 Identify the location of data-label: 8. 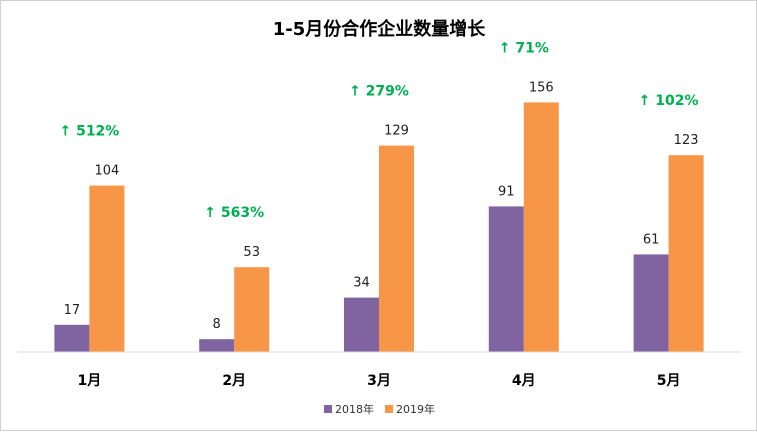
(217, 324).